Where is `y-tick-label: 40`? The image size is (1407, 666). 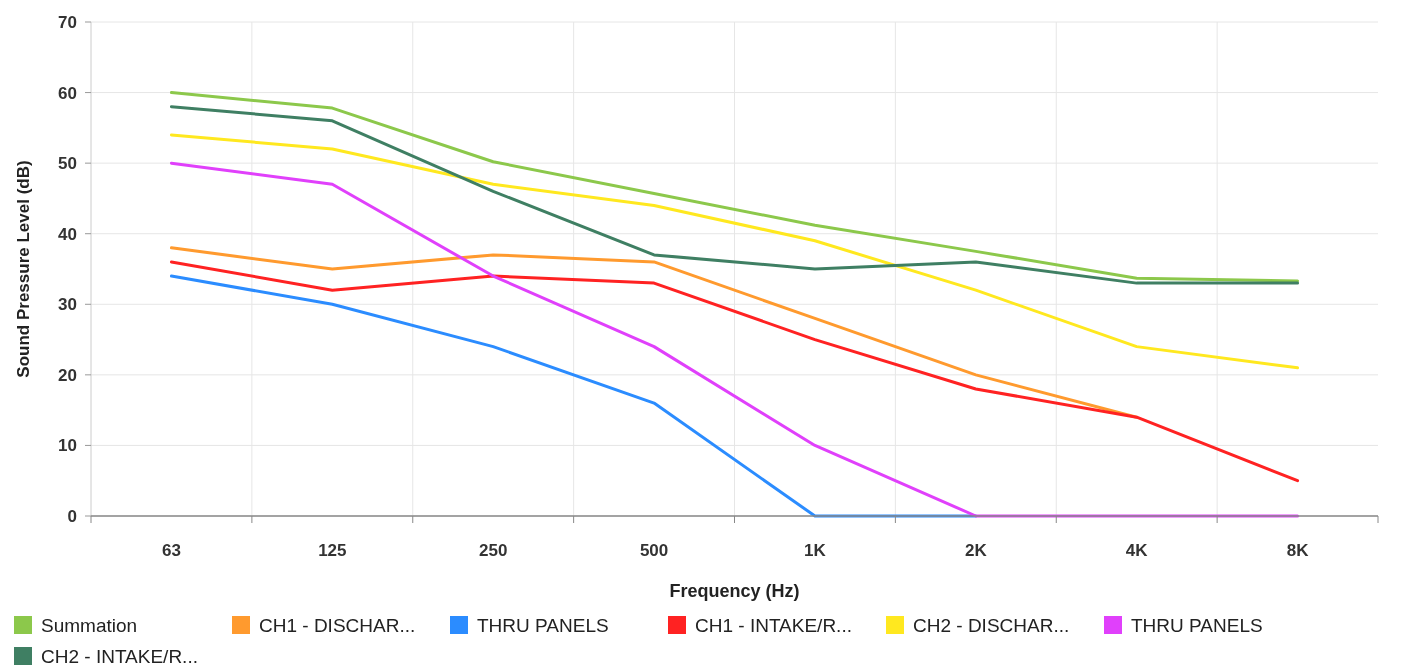
y-tick-label: 40 is located at coordinates (67, 234).